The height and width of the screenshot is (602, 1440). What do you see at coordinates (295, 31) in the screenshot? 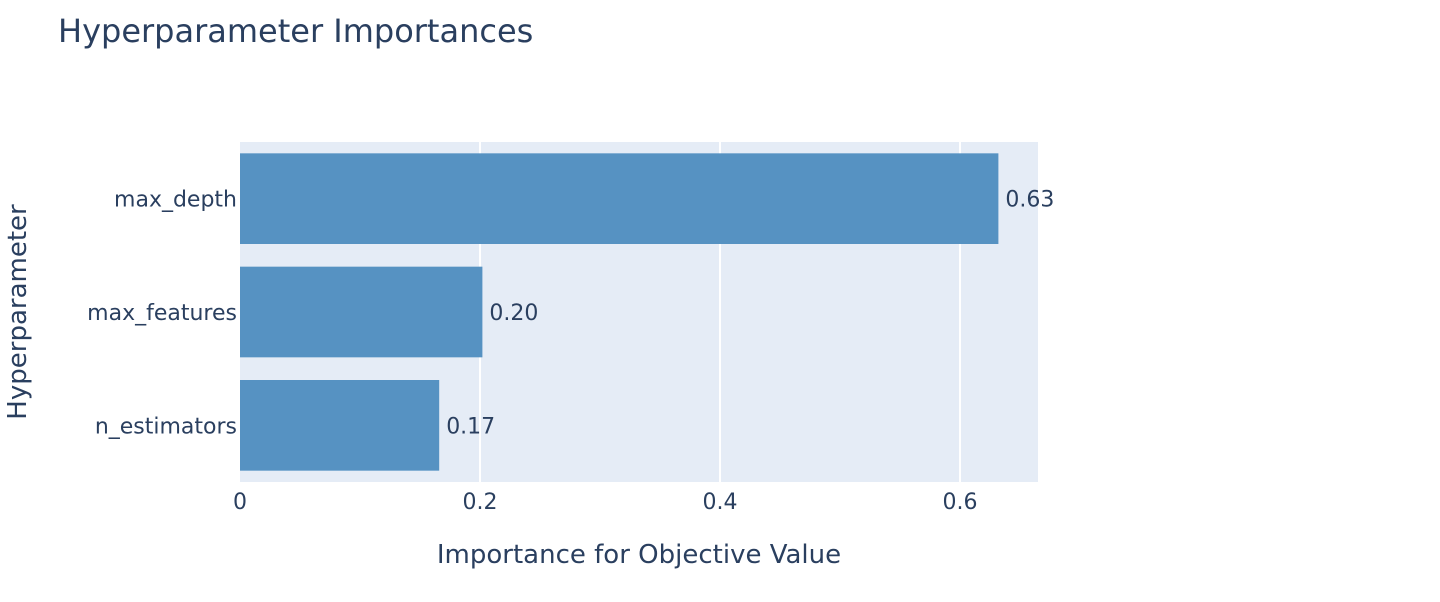
I see `chart-title: Hyperparameter Importances` at bounding box center [295, 31].